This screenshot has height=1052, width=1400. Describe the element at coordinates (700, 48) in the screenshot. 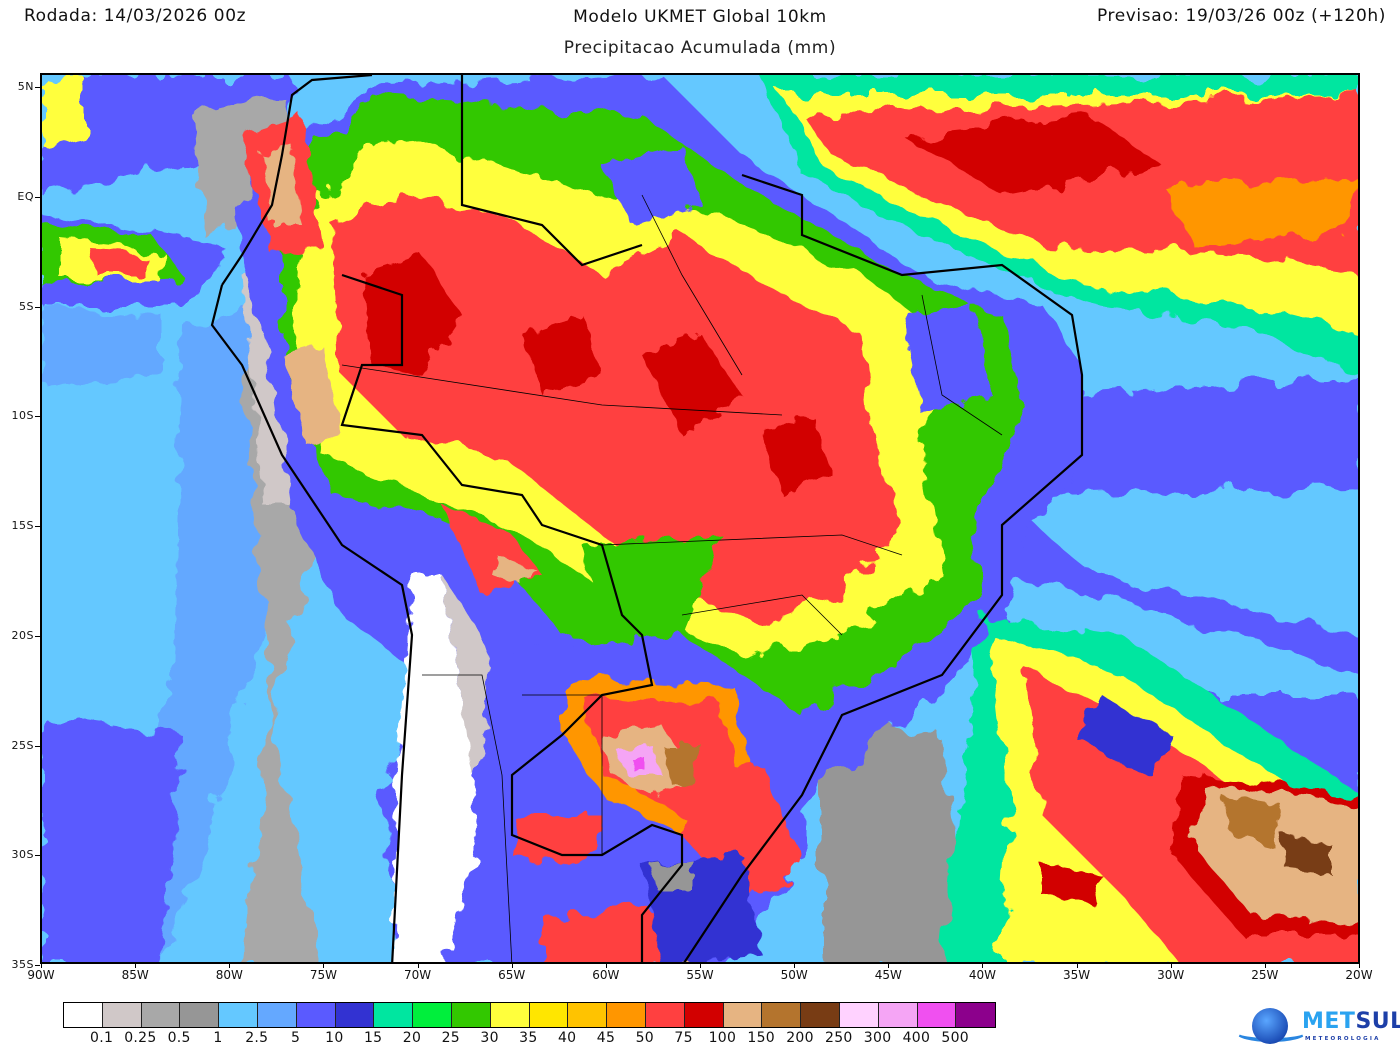

I see `variable-subtitle: Precipitacao Acumulada (mm)` at that location.